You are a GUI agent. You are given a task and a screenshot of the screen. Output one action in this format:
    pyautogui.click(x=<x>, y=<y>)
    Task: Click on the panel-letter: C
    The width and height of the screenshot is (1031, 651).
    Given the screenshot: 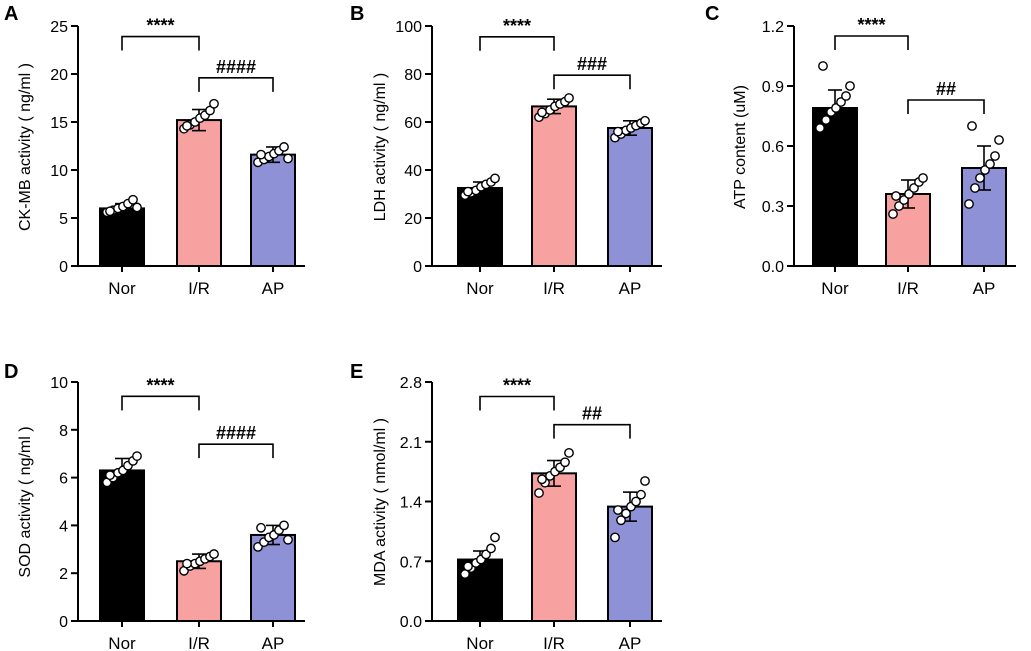 What is the action you would take?
    pyautogui.click(x=712, y=14)
    